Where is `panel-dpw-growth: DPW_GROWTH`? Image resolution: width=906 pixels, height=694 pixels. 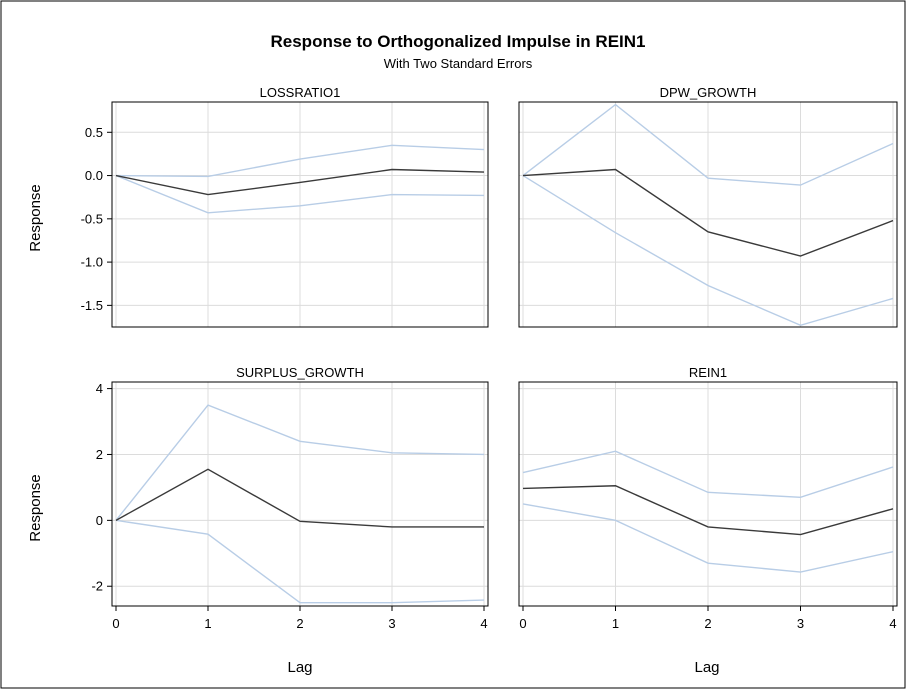
panel-dpw-growth: DPW_GROWTH is located at coordinates (708, 206).